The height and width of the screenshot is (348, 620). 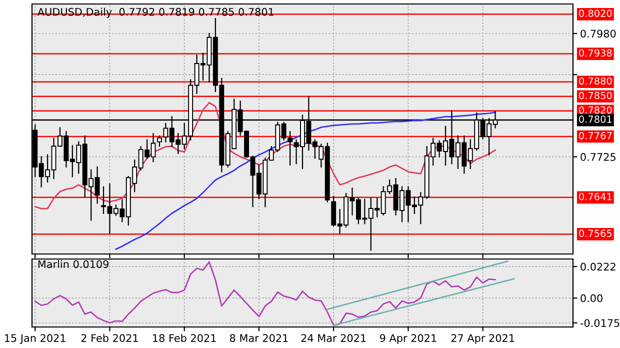 What do you see at coordinates (598, 34) in the screenshot?
I see `y-tick-label: 0.7980` at bounding box center [598, 34].